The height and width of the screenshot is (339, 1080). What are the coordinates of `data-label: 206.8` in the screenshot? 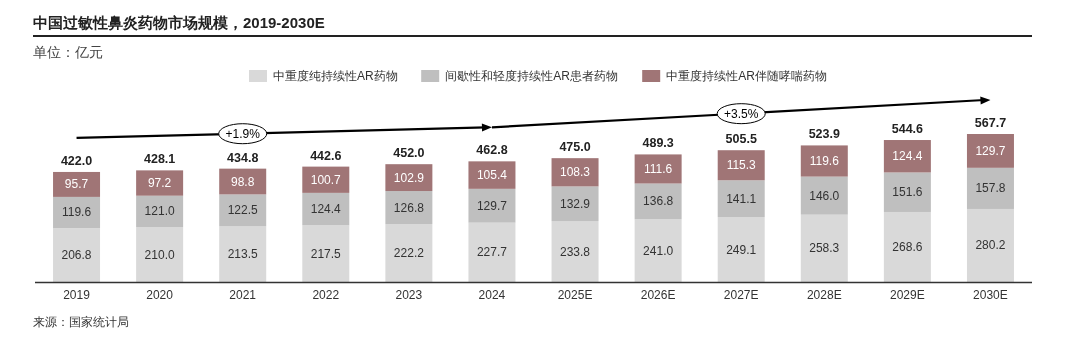 It's located at (76, 255).